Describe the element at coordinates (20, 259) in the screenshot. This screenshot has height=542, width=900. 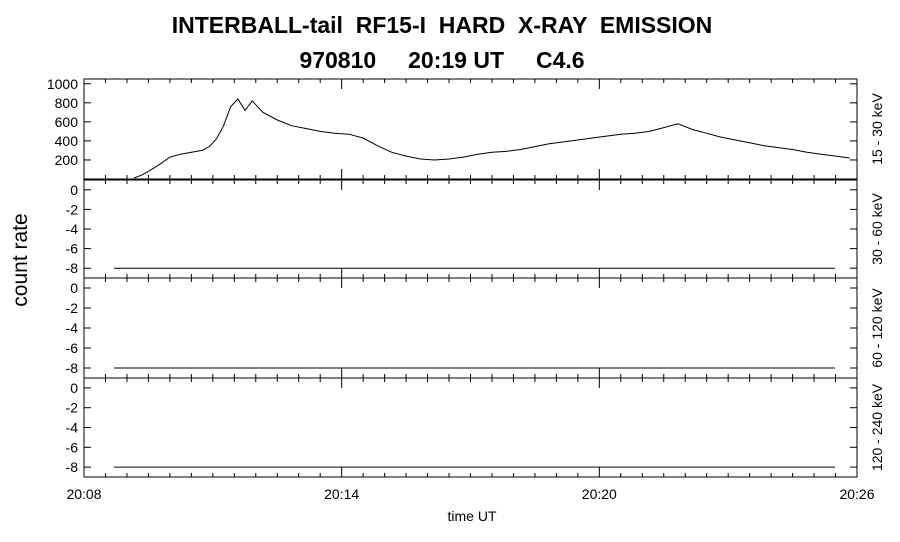
I see `y-axis-label: count rate` at that location.